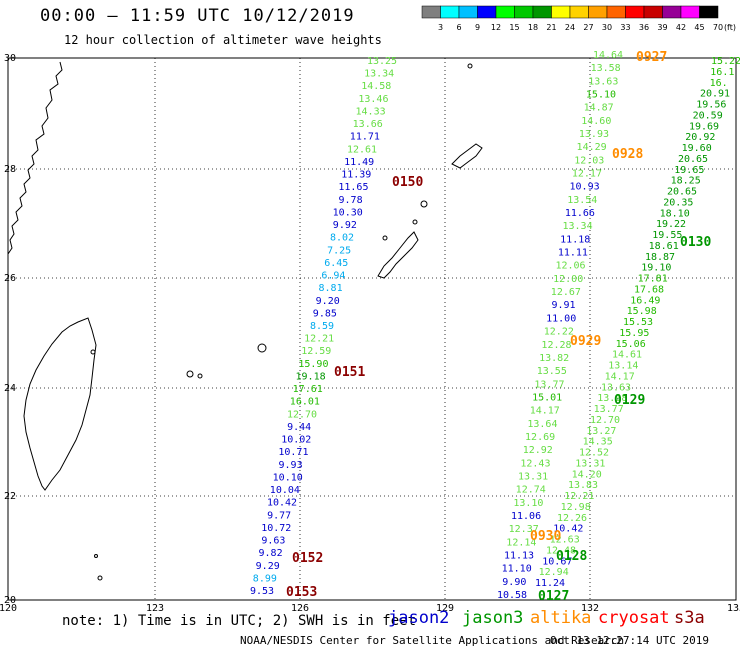 The height and width of the screenshot is (650, 740). Describe the element at coordinates (578, 18) in the screenshot. I see `wave-height-colorbar: 3 6 9 12 15 18 21 24 27 30 33 36 39 42 45 70 (ft)` at that location.